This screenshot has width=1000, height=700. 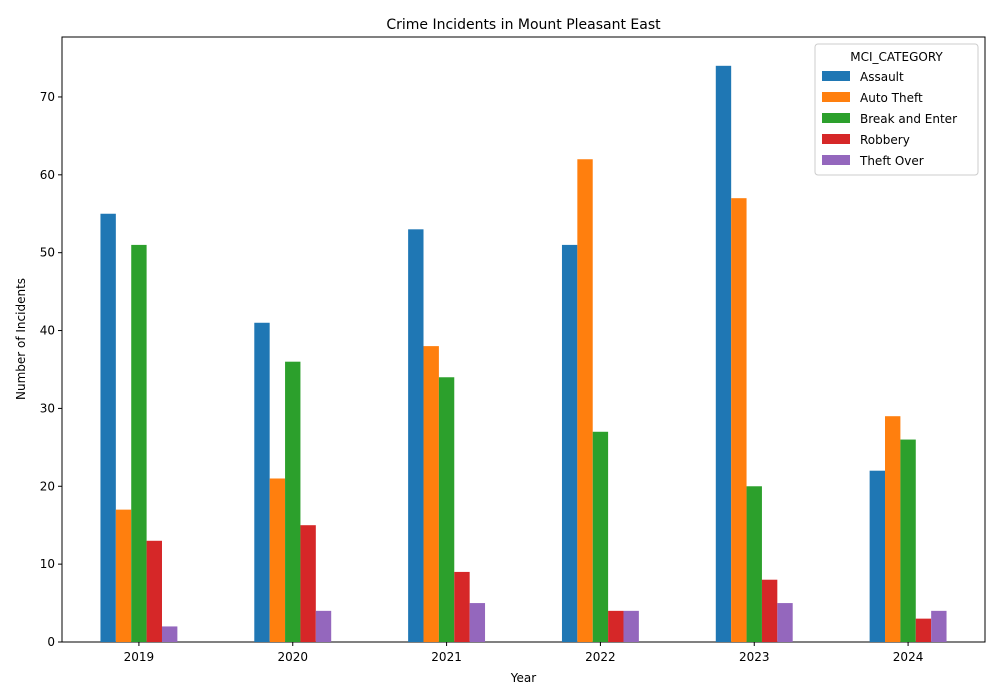 I want to click on legend-swatch-auto-theft, so click(x=836, y=97).